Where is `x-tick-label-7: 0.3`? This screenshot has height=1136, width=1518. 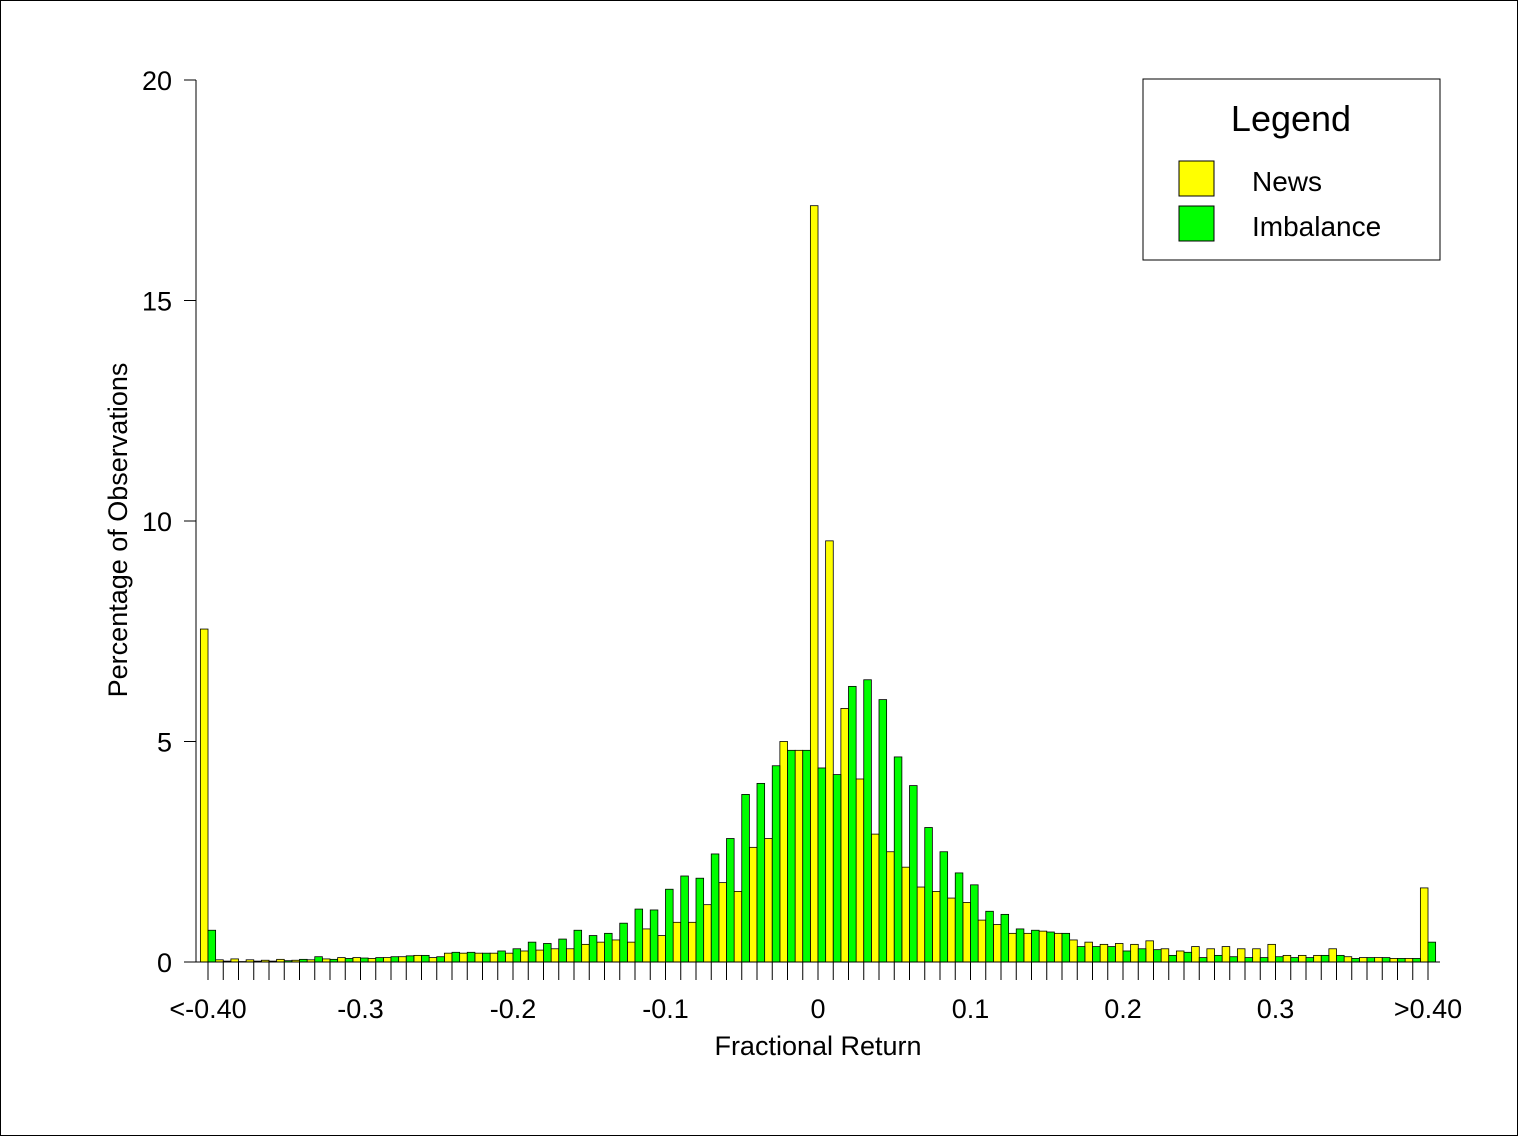 x-tick-label-7: 0.3 is located at coordinates (1276, 1009).